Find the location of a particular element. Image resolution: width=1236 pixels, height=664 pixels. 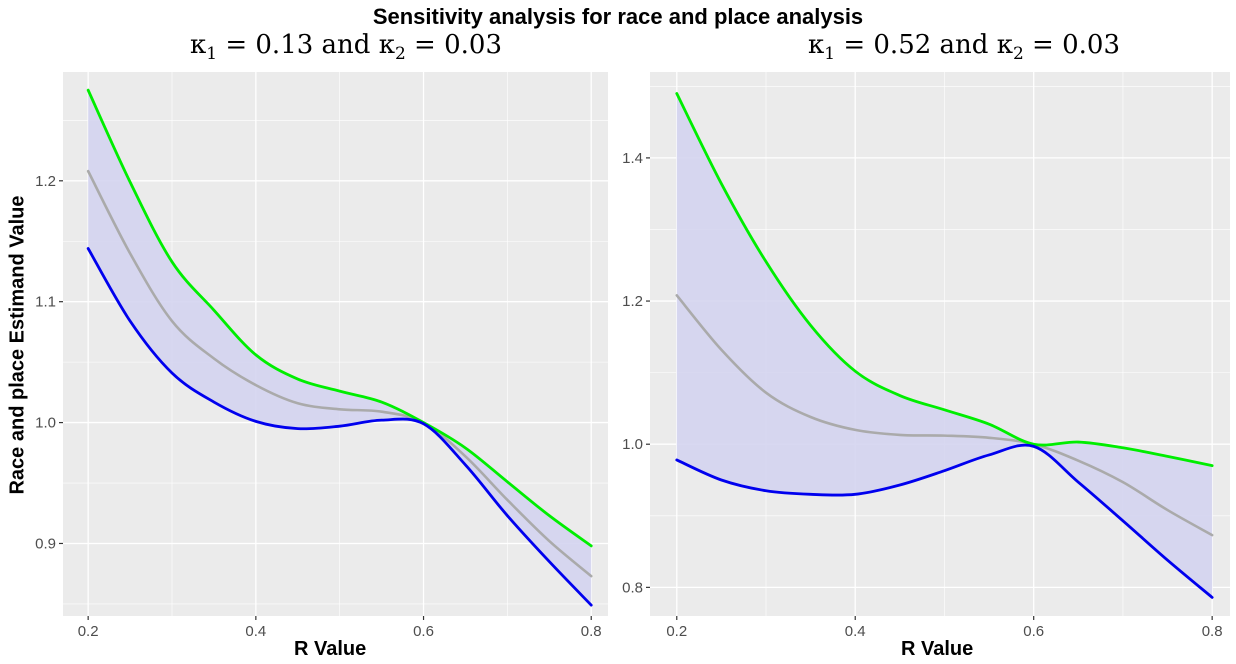

panel-title-left: κ1 = 0.13 and κ2 = 0.03 is located at coordinates (346, 47).